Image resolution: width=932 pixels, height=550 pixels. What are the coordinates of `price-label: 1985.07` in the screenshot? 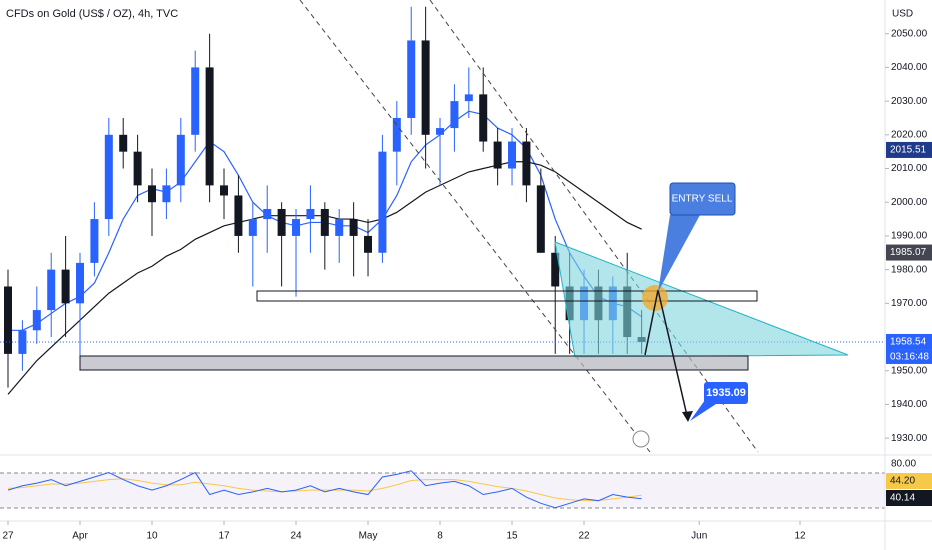 It's located at (908, 252).